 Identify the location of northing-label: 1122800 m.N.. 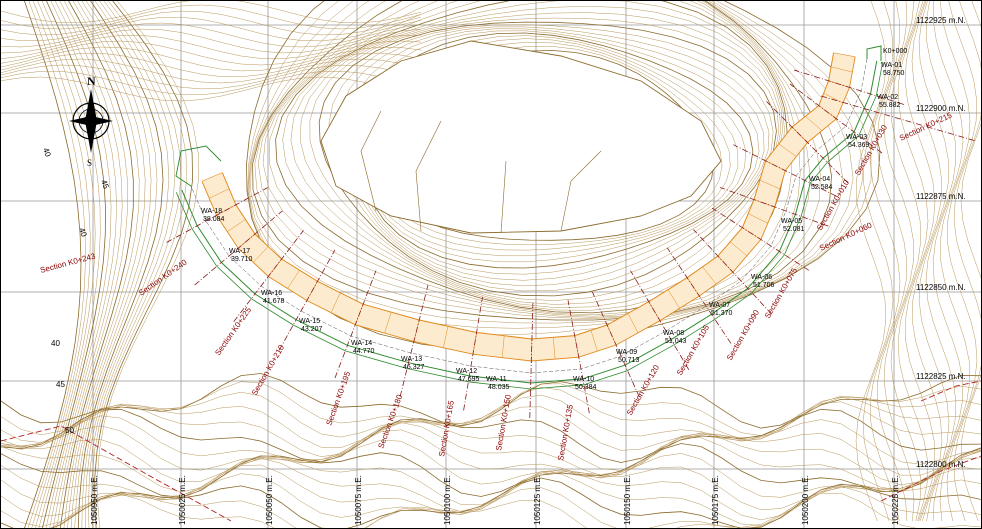
(941, 464).